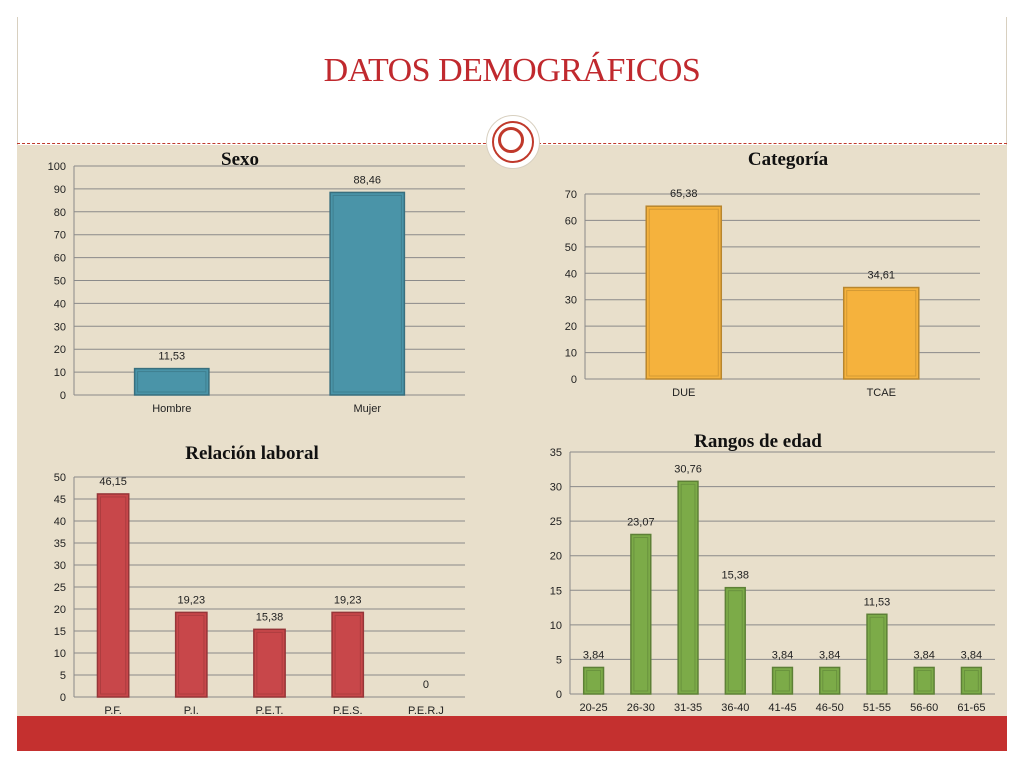  Describe the element at coordinates (881, 276) in the screenshot. I see `data-label: 34,61` at that location.